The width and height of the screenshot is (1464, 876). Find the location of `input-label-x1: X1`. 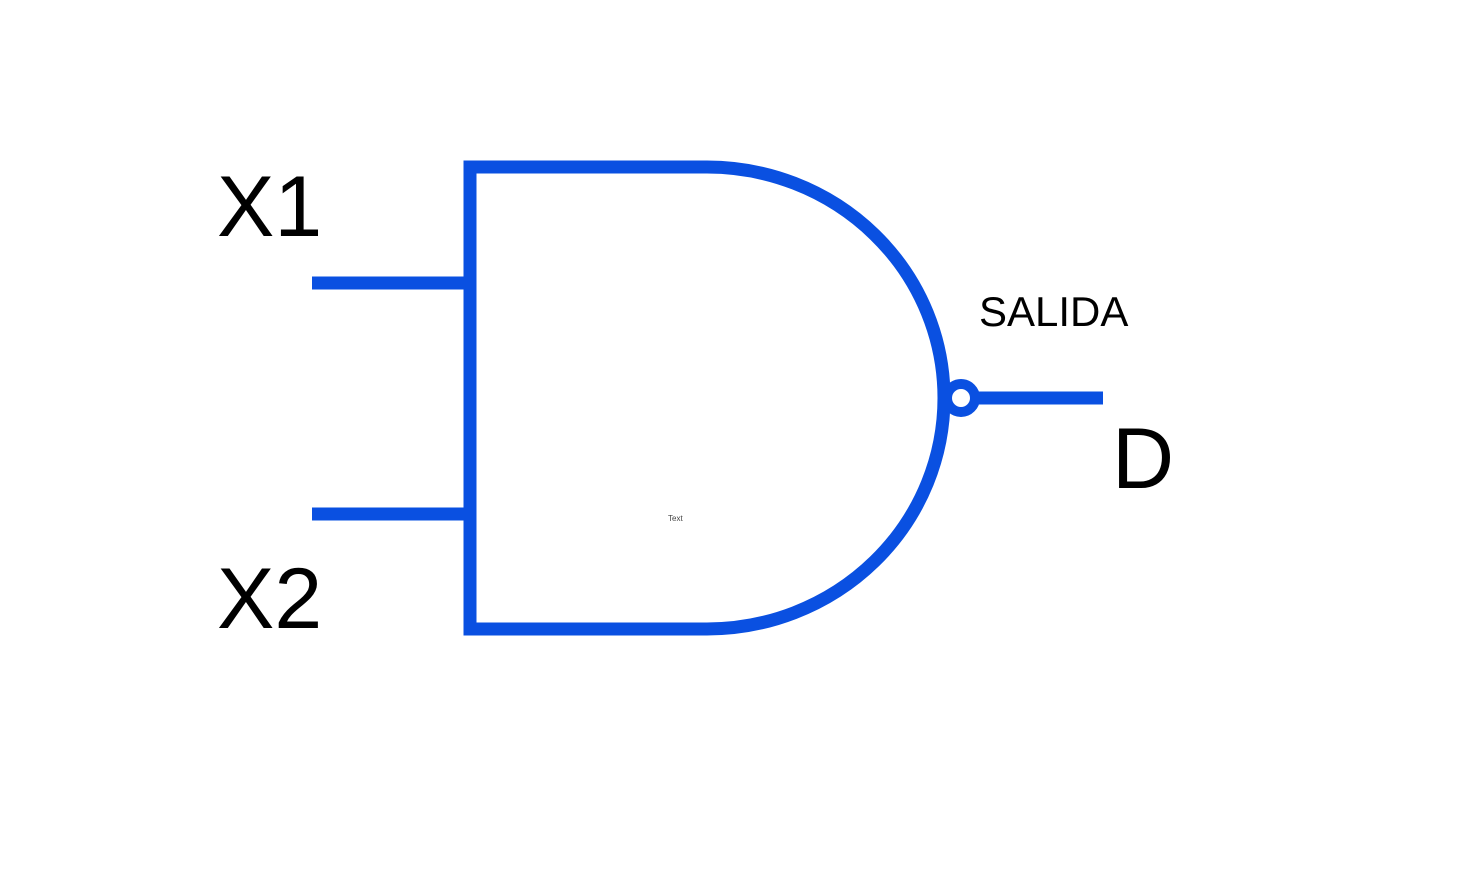

input-label-x1: X1 is located at coordinates (269, 207).